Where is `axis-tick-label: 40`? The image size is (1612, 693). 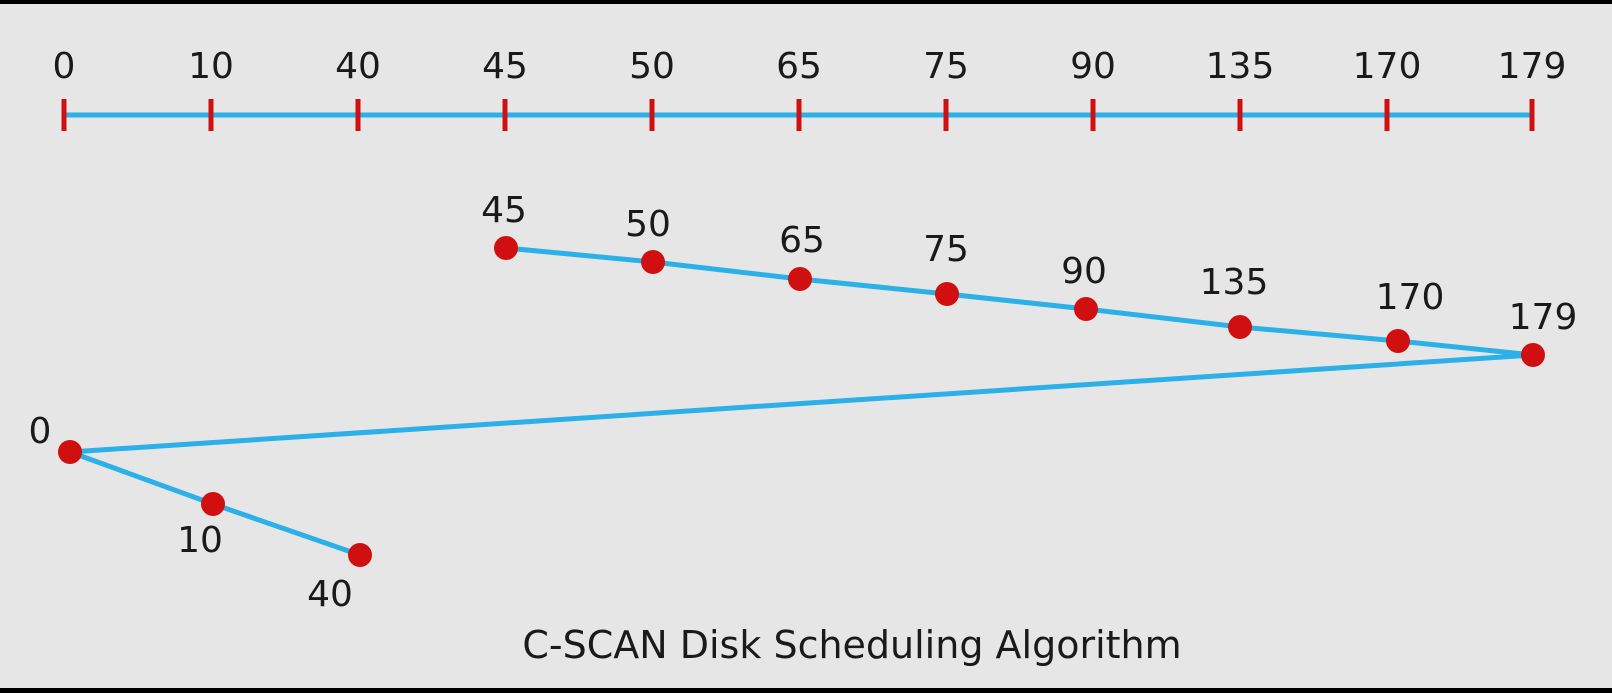
axis-tick-label: 40 is located at coordinates (358, 66).